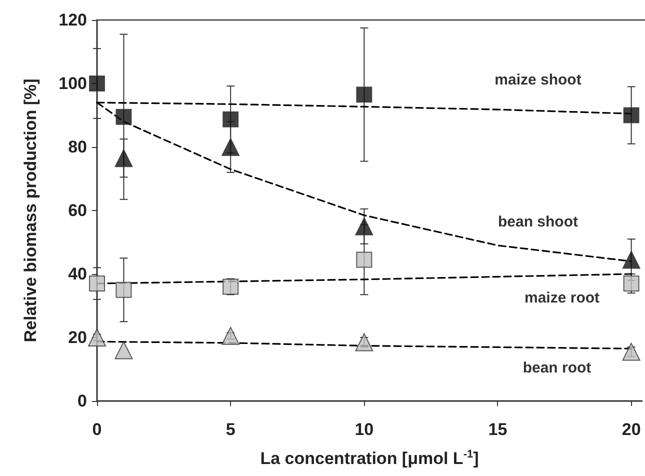  Describe the element at coordinates (72, 83) in the screenshot. I see `y-tick-label: 100` at that location.